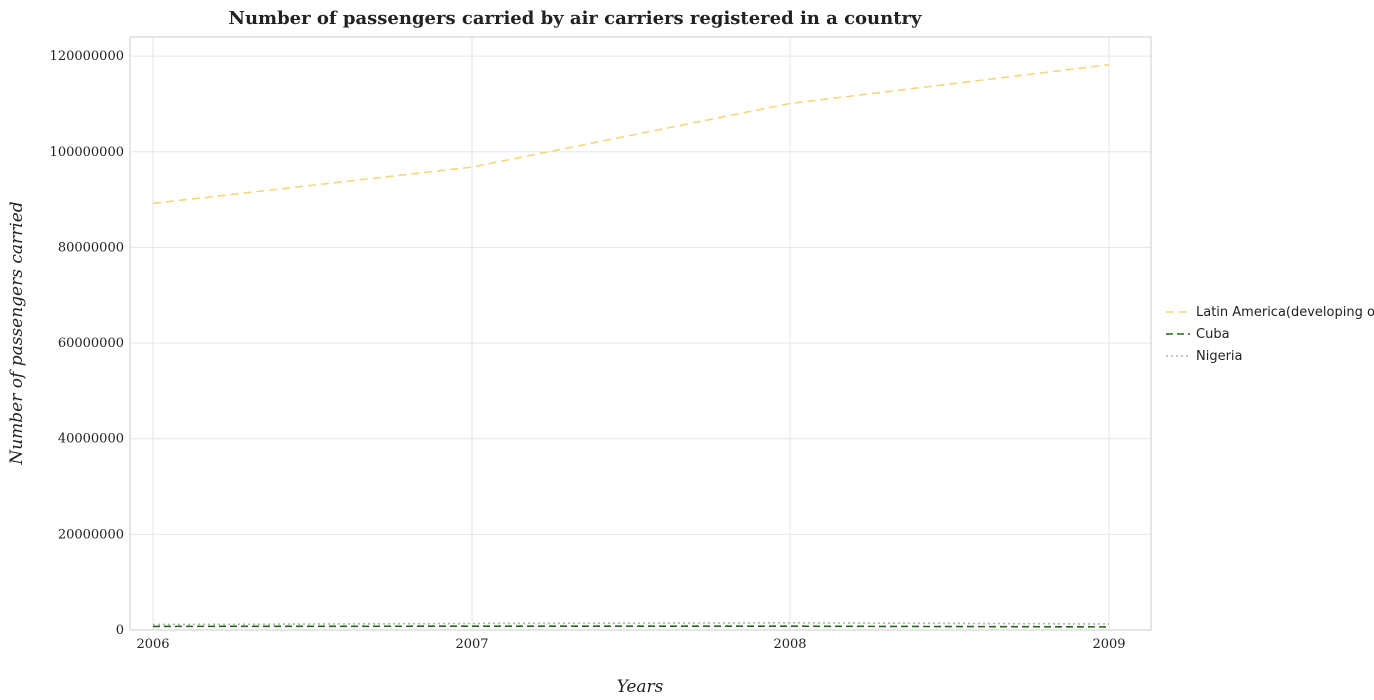 The height and width of the screenshot is (700, 1374). Describe the element at coordinates (87, 152) in the screenshot. I see `y-tick-label: 100000000` at that location.